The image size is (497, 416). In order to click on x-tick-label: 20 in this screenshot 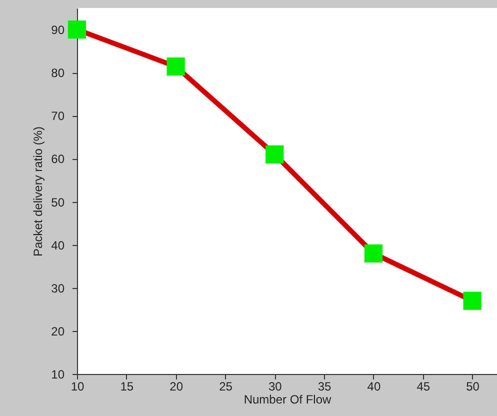, I will do `click(177, 387)`.